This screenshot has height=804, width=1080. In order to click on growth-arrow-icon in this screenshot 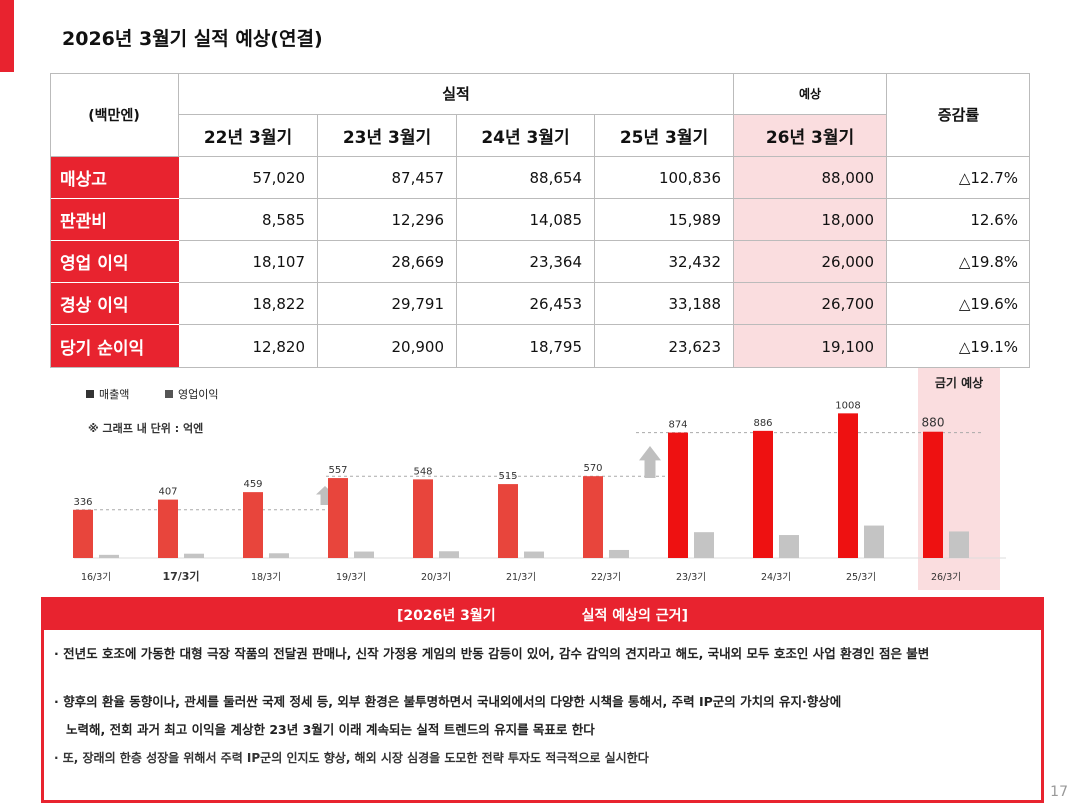, I will do `click(650, 462)`.